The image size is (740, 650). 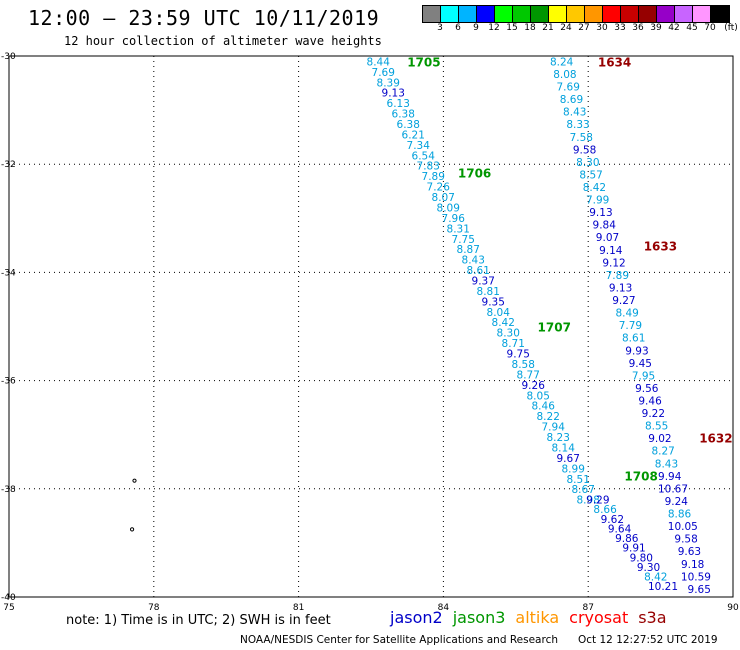 What do you see at coordinates (656, 427) in the screenshot?
I see `wave-height-value: 8.55` at bounding box center [656, 427].